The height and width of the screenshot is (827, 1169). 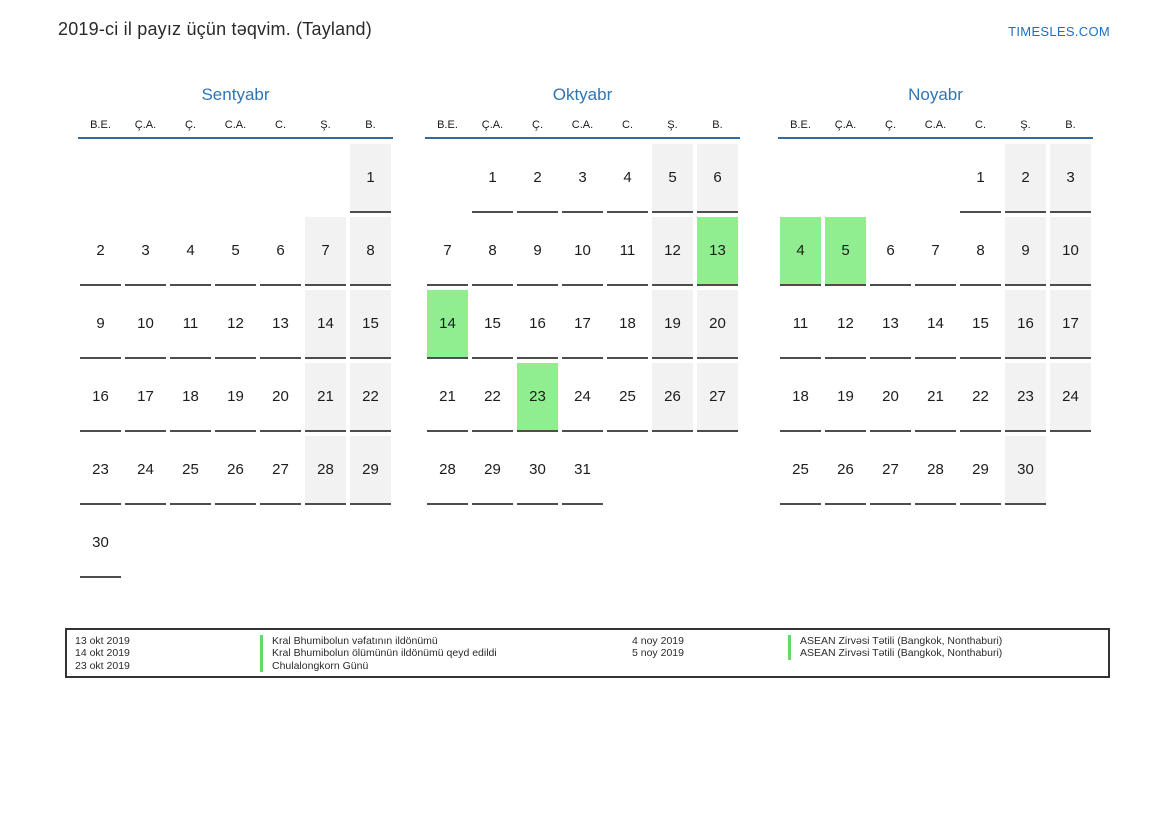 I want to click on day-number: 13, so click(x=717, y=251).